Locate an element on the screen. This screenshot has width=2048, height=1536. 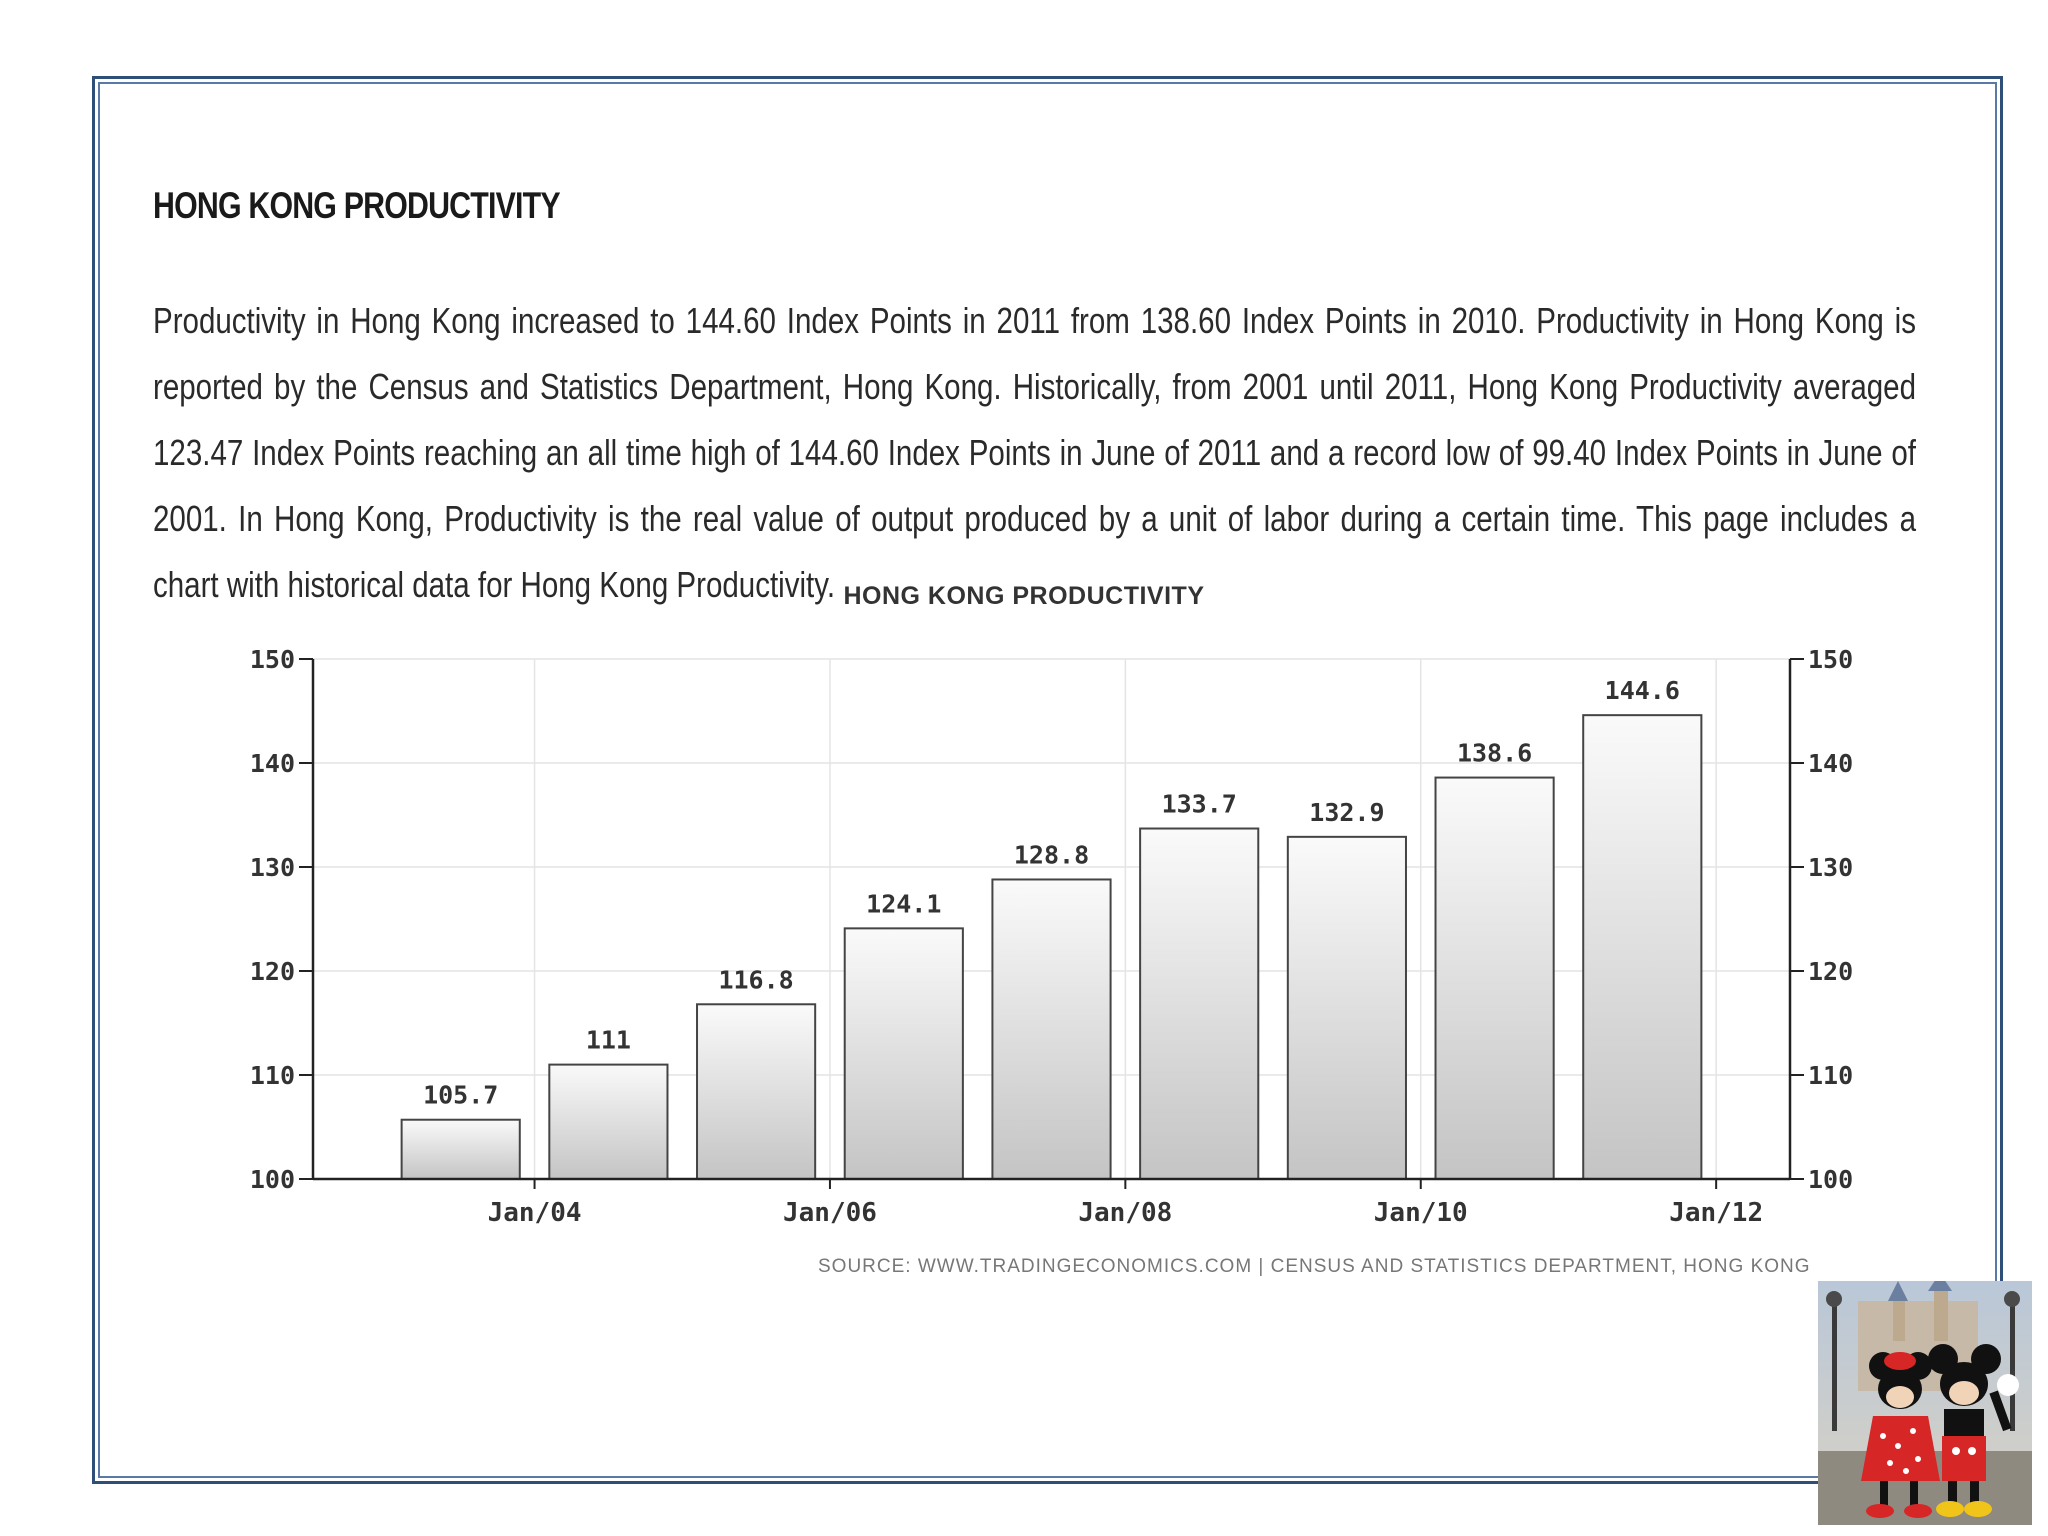
x-tick-label: Jan/06 is located at coordinates (830, 1213).